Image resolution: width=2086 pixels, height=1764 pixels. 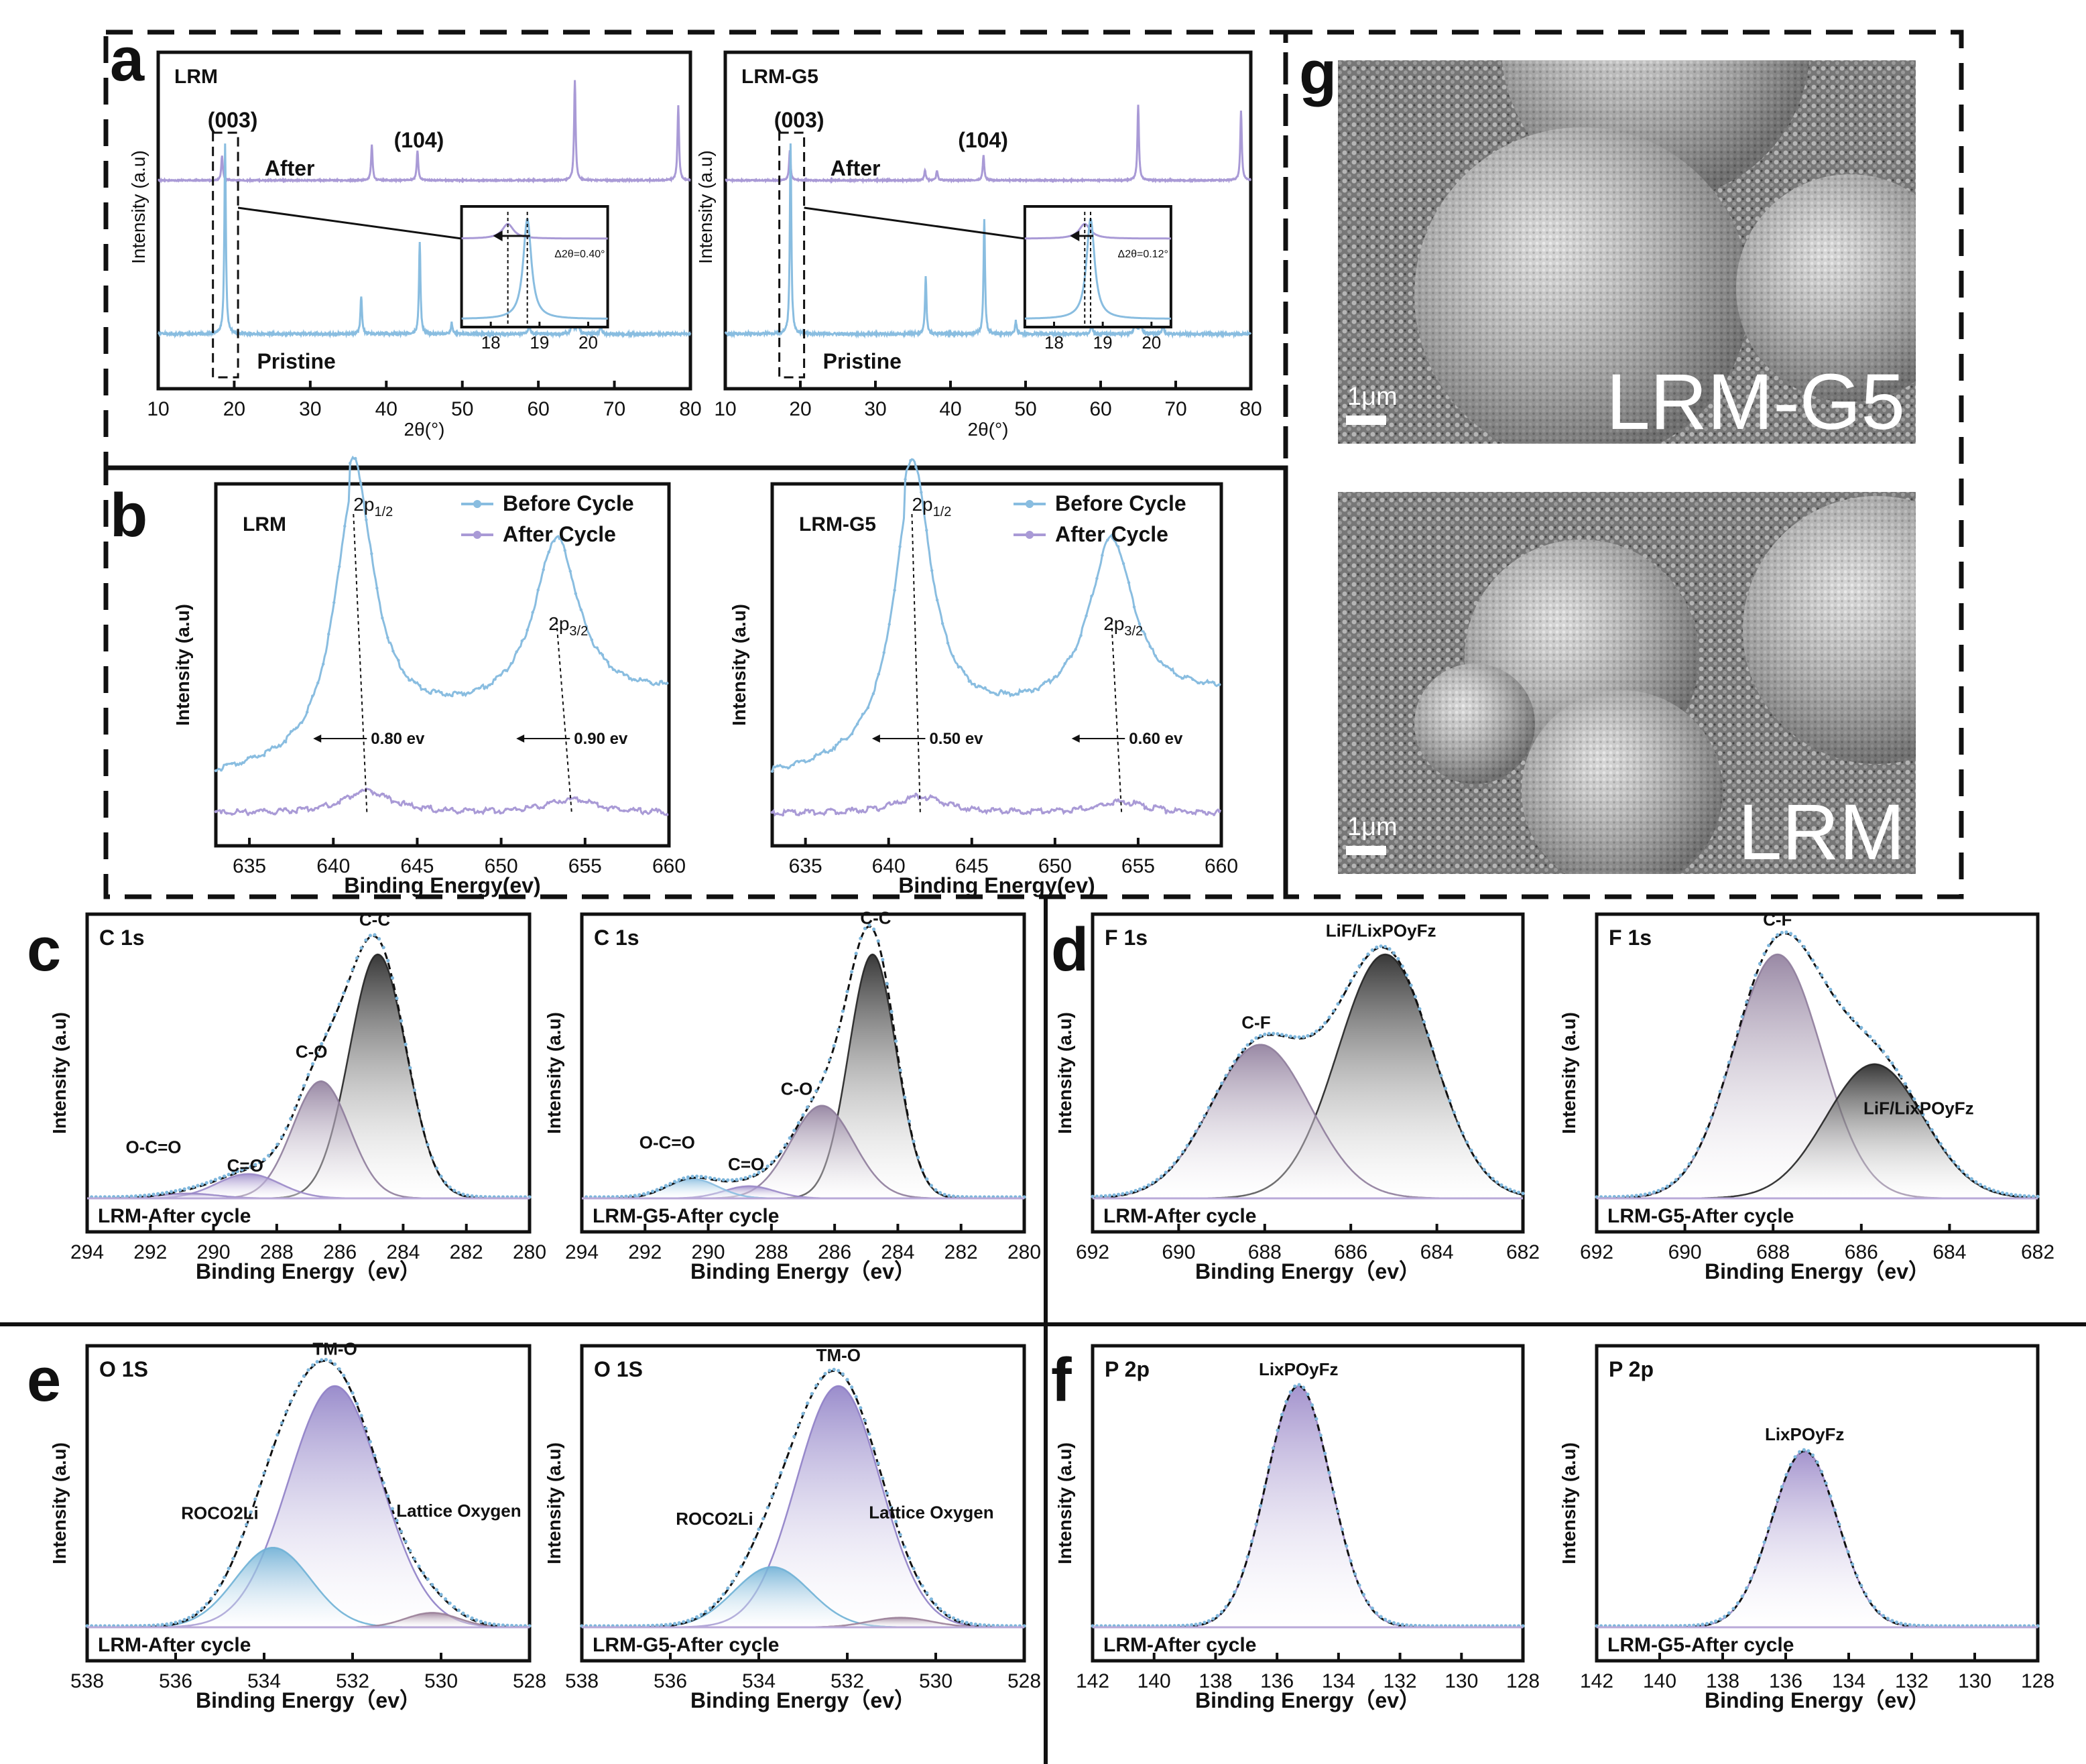 I want to click on series-line-after, so click(x=425, y=132).